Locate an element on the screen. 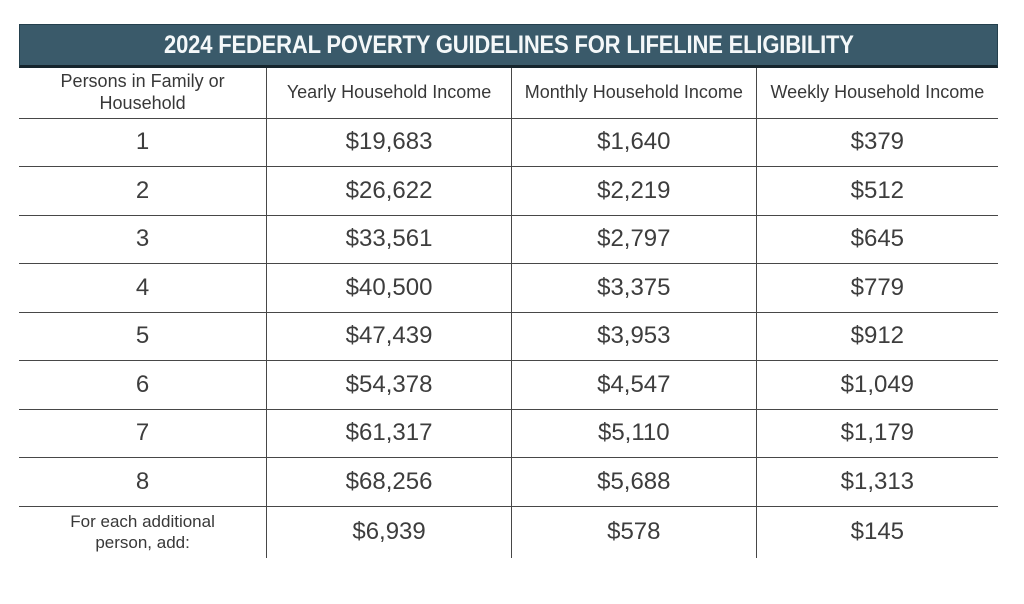  persons-cell: 2 is located at coordinates (143, 191).